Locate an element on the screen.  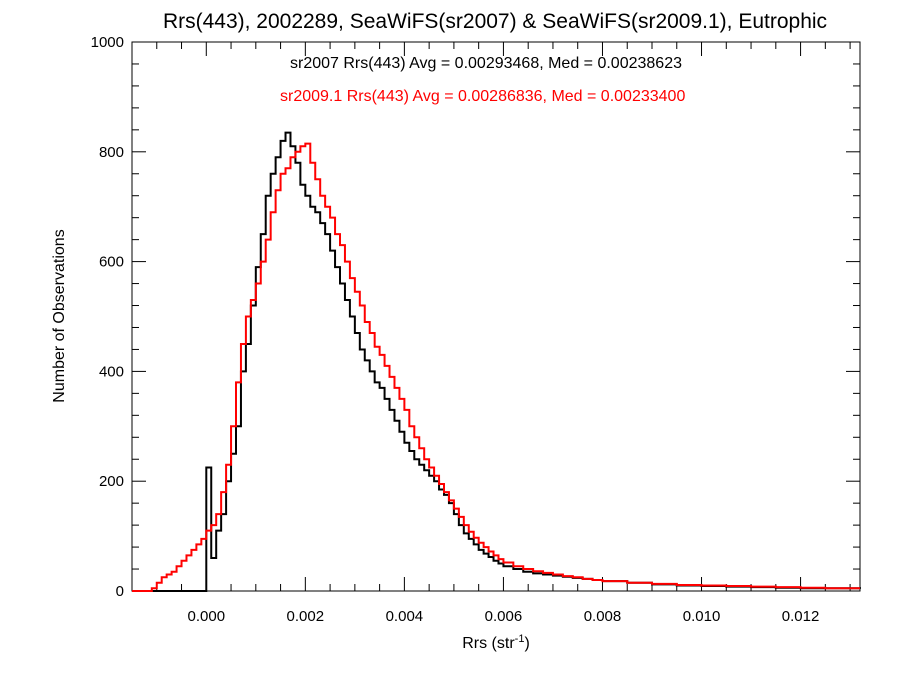
y-axis-label: Number of Observations is located at coordinates (59, 315).